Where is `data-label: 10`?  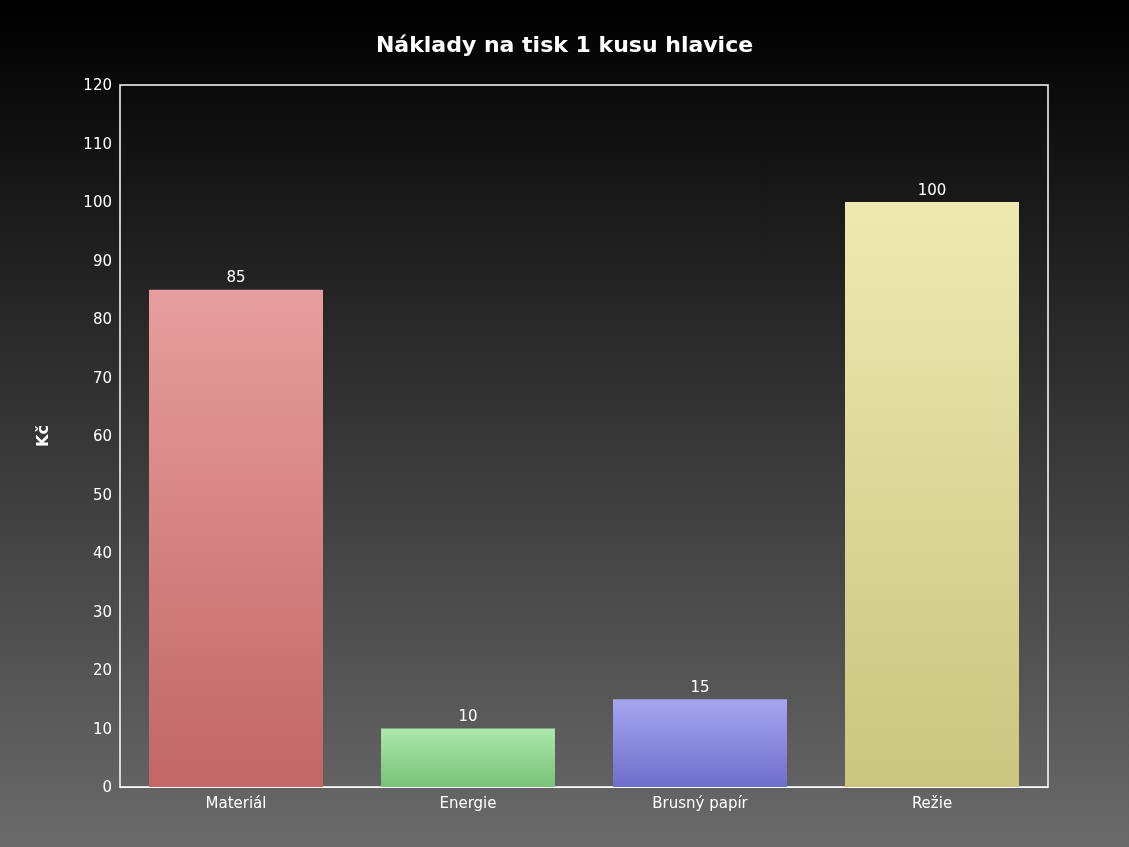
data-label: 10 is located at coordinates (468, 716).